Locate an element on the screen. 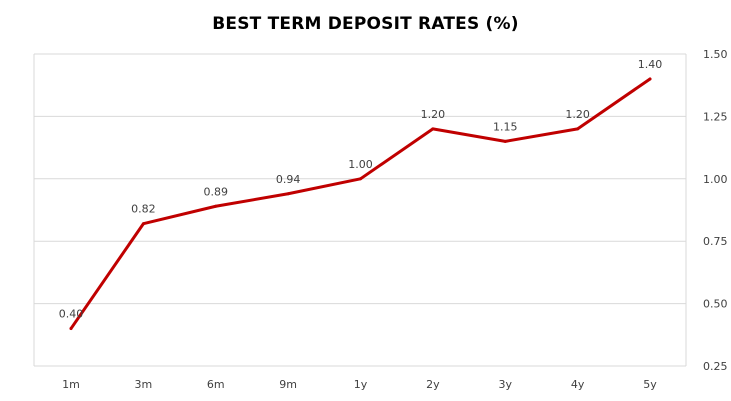 The image size is (731, 401). x-tick-label: 1y is located at coordinates (361, 384).